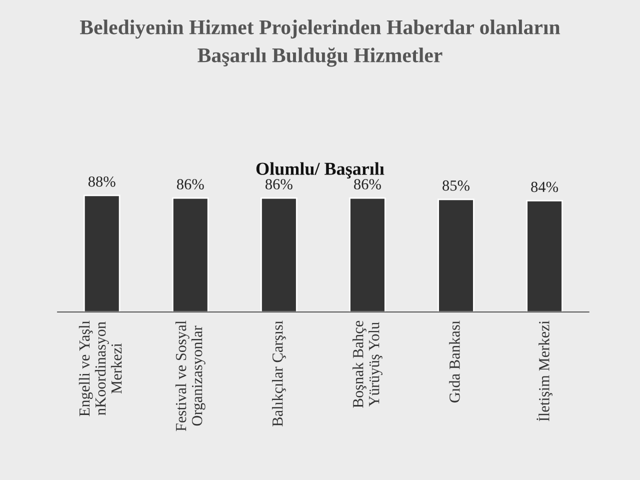 This screenshot has width=640, height=480. Describe the element at coordinates (320, 43) in the screenshot. I see `chart-title: Belediyenin Hizmet Projelerinden Haberdar olanların Başarılı Bulduğu Hizmetler` at that location.